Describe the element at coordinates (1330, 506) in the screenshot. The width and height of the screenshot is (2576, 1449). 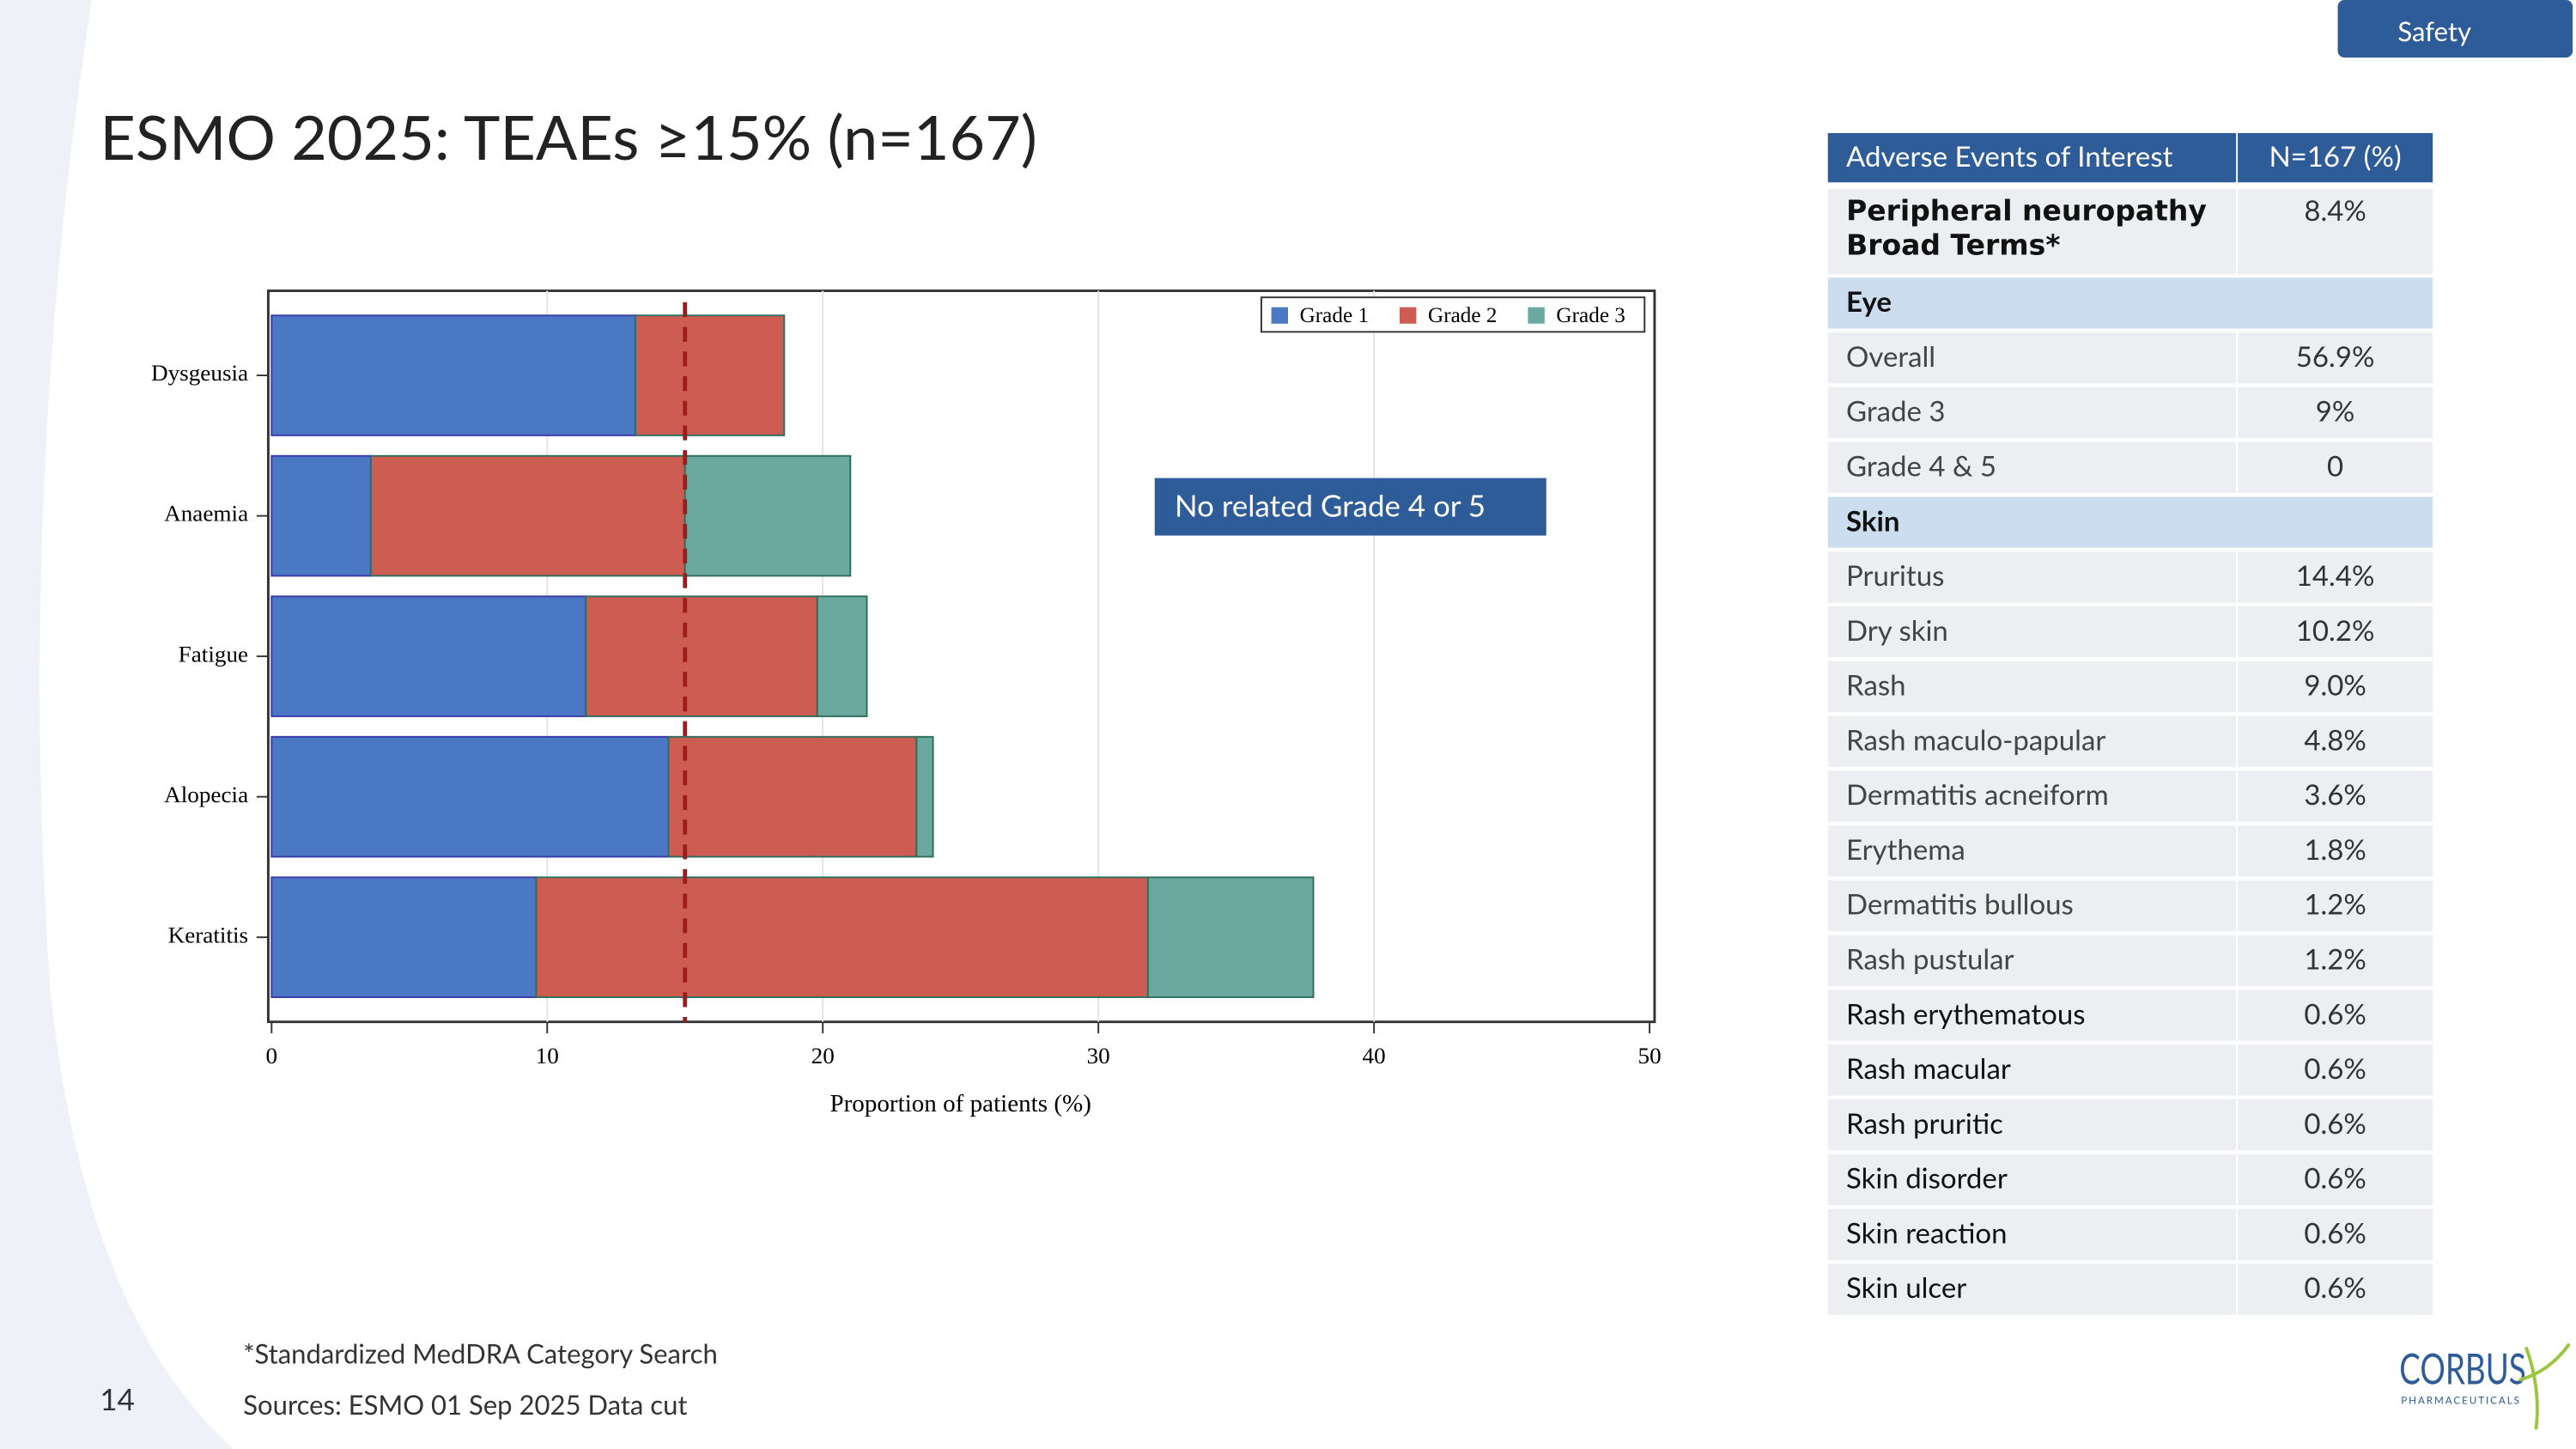
I see `annotation-text: No related Grade 4 or 5` at that location.